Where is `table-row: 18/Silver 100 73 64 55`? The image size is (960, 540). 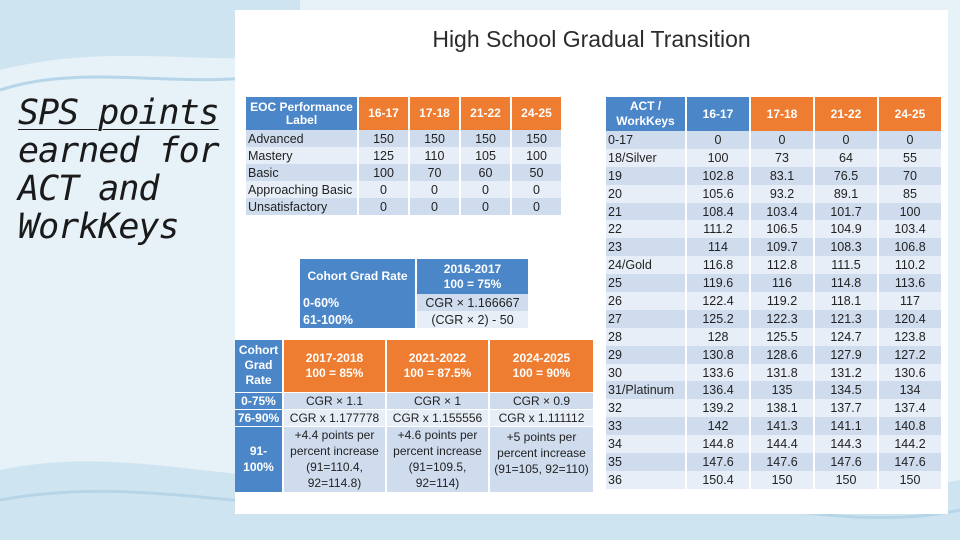
table-row: 18/Silver 100 73 64 55 is located at coordinates (774, 157).